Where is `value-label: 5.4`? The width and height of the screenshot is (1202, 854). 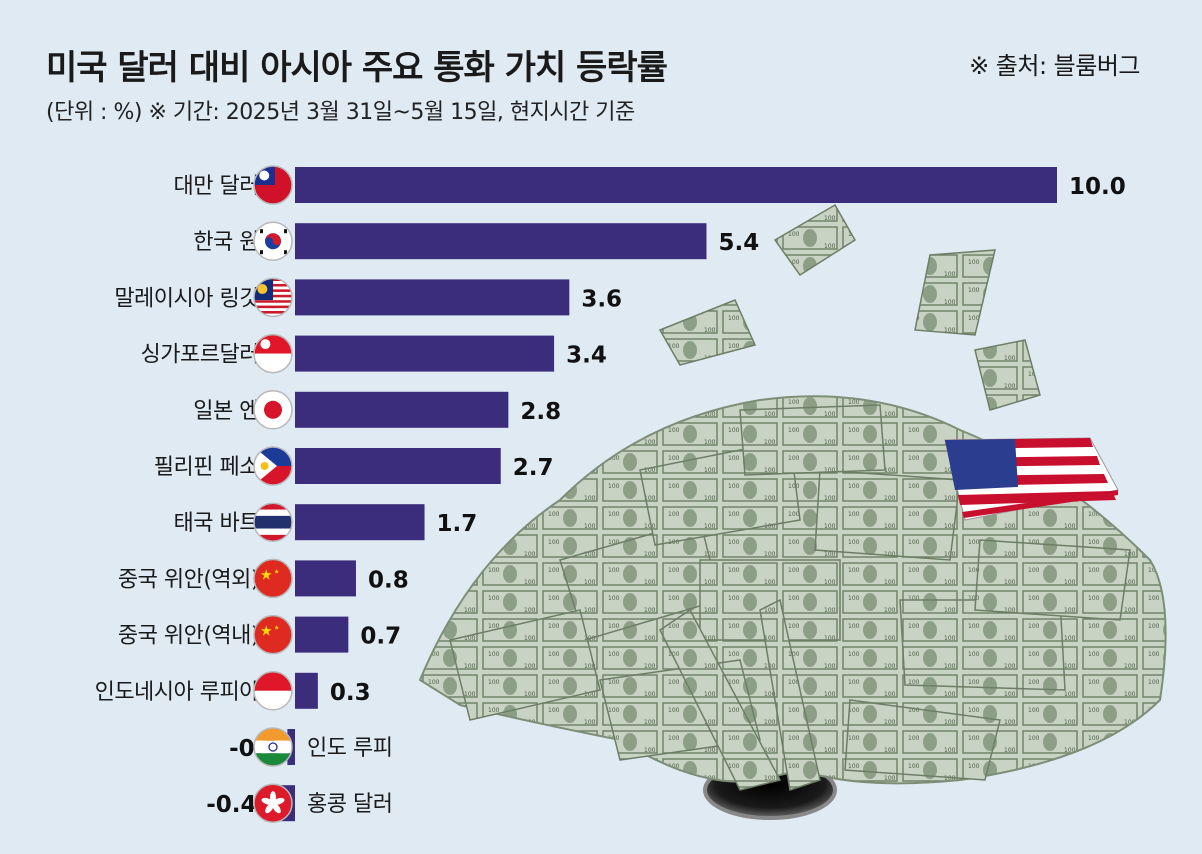 value-label: 5.4 is located at coordinates (738, 243).